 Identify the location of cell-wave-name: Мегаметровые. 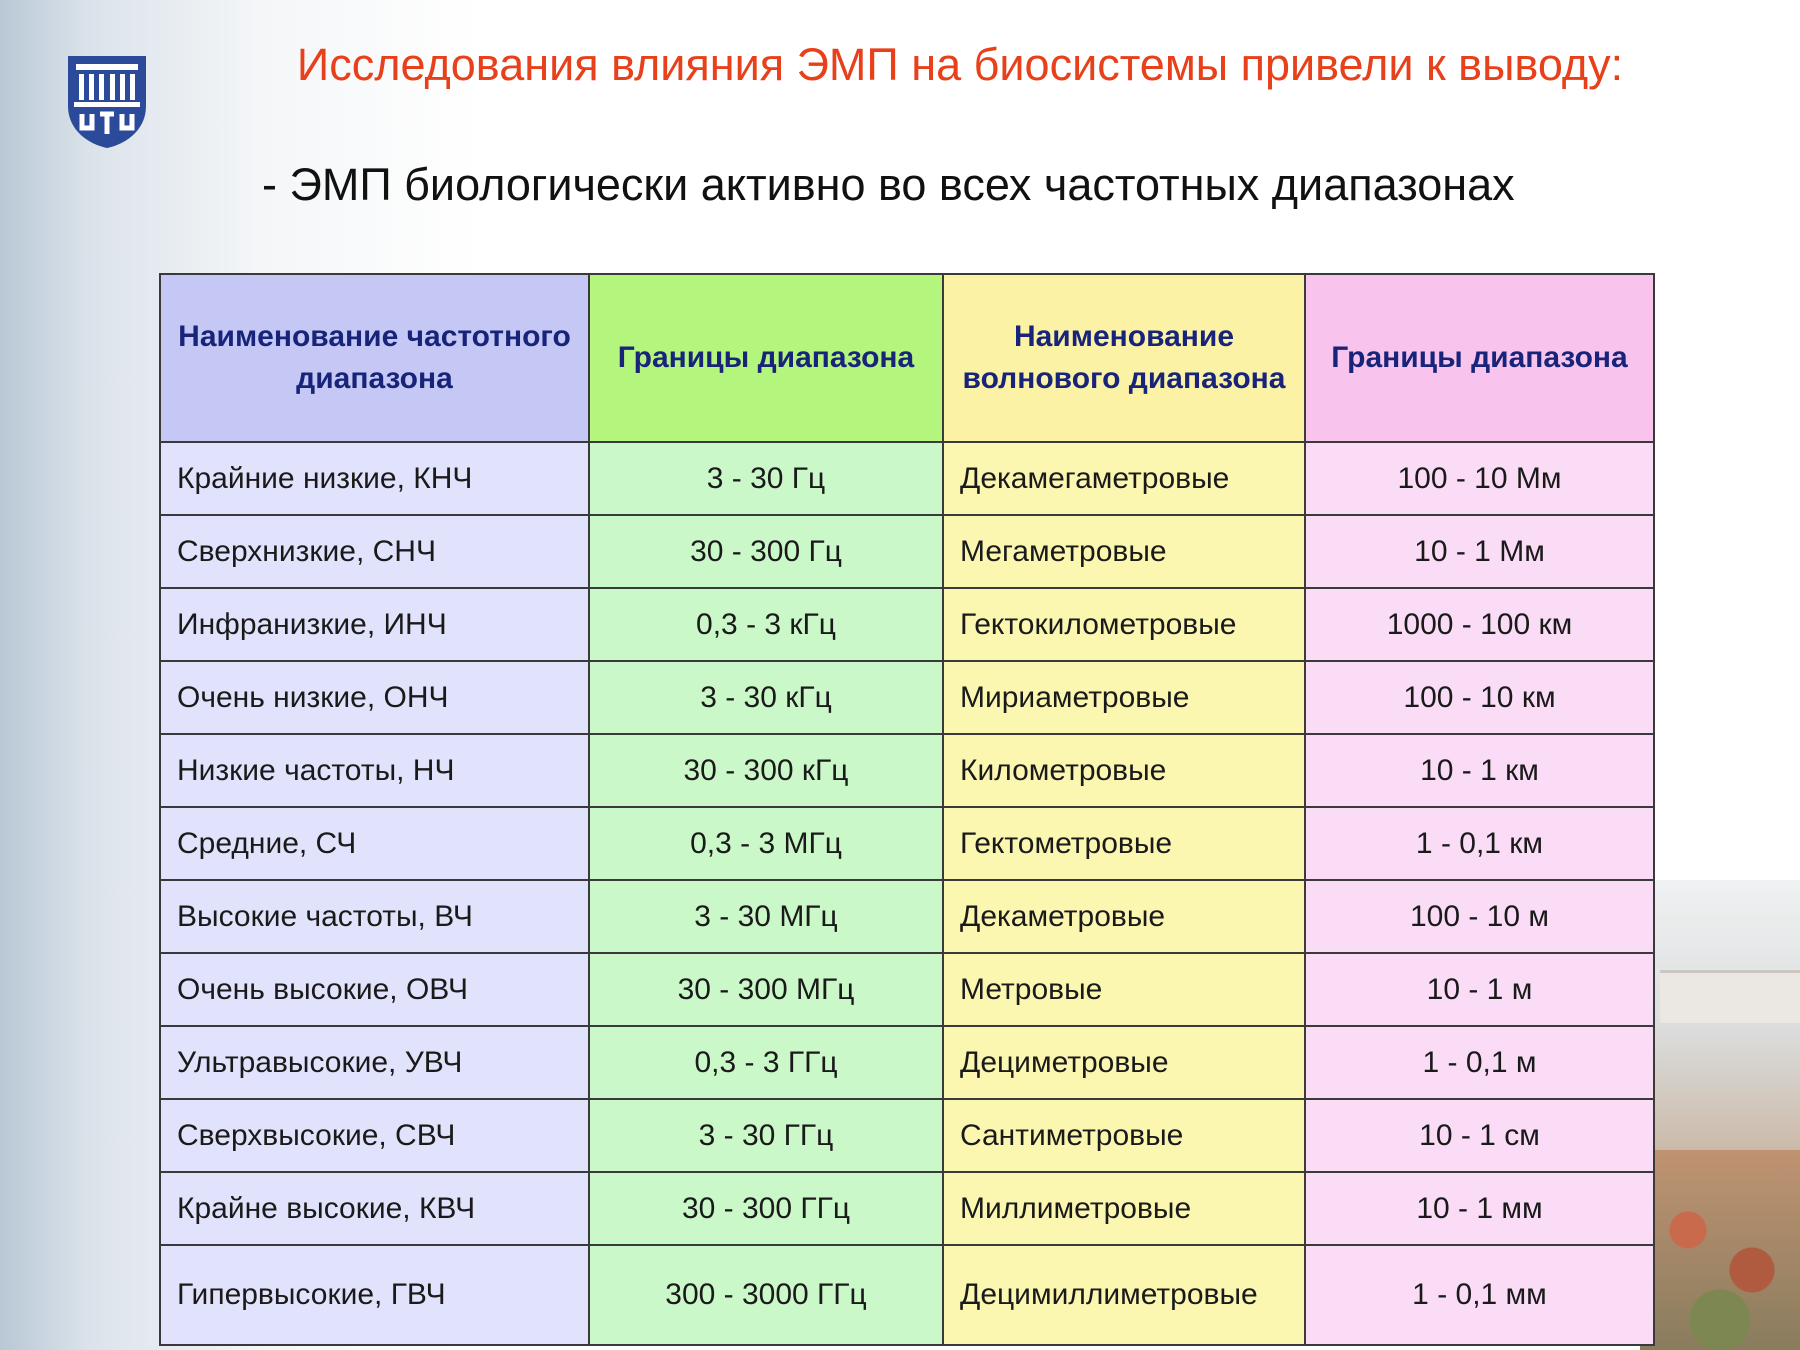
(1124, 551).